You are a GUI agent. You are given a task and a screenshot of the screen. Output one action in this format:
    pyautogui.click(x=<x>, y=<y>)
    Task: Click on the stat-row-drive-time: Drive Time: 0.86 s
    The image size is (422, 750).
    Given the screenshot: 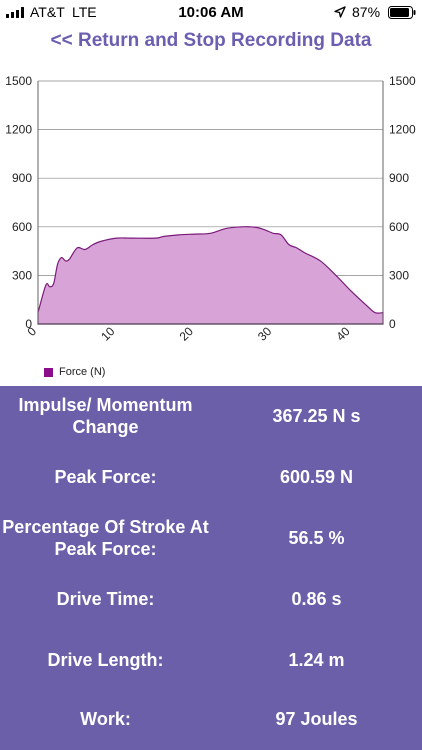 What is the action you would take?
    pyautogui.click(x=211, y=599)
    